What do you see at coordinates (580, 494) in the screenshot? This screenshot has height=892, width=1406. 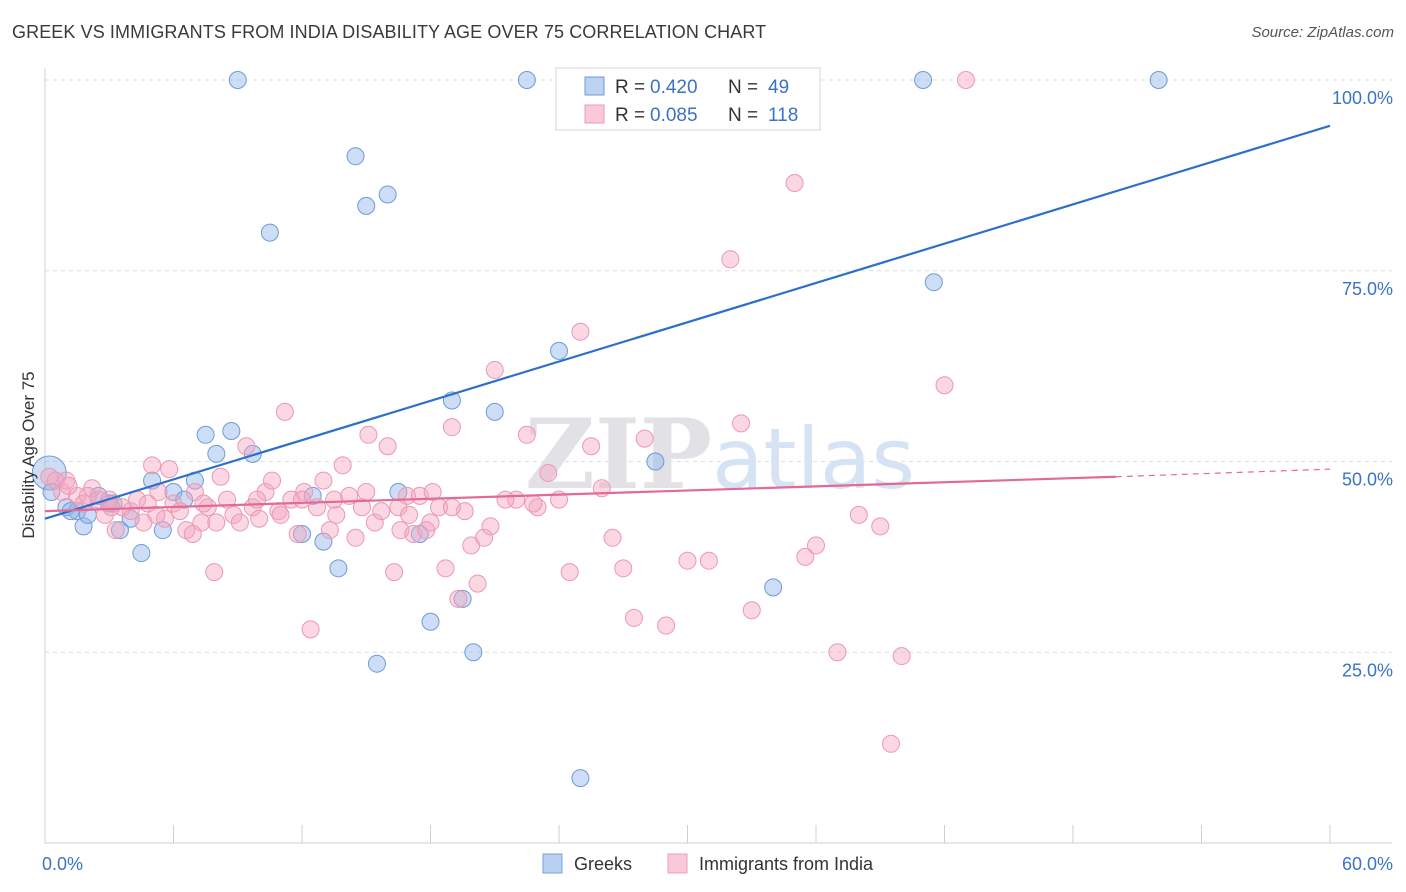 I see `india-trend-line` at bounding box center [580, 494].